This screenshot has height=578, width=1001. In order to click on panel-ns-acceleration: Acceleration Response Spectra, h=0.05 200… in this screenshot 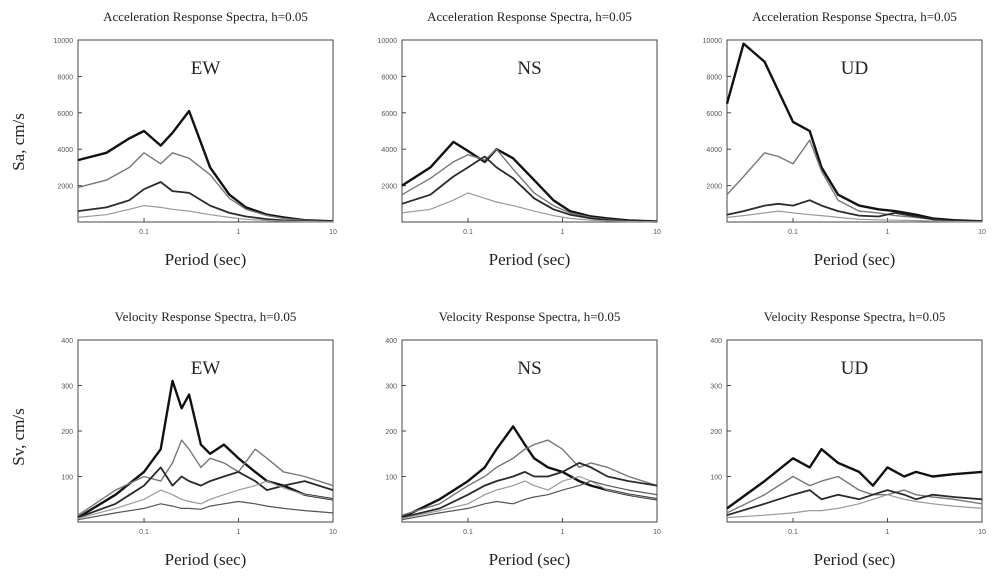, I will do `click(519, 139)`.